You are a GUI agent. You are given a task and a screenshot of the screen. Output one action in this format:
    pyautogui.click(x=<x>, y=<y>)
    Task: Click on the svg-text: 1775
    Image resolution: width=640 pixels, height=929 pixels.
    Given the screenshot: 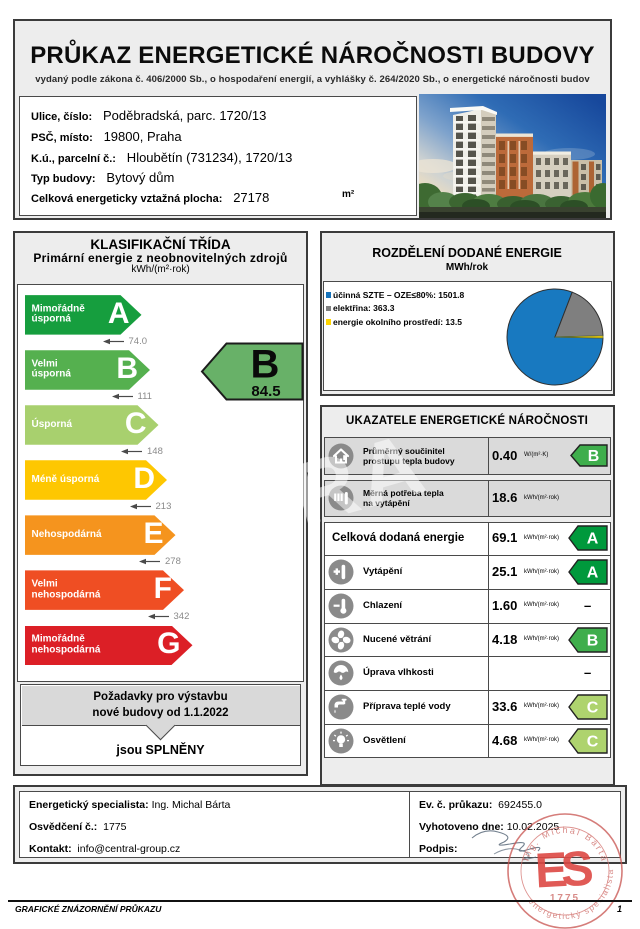 What is the action you would take?
    pyautogui.click(x=565, y=898)
    